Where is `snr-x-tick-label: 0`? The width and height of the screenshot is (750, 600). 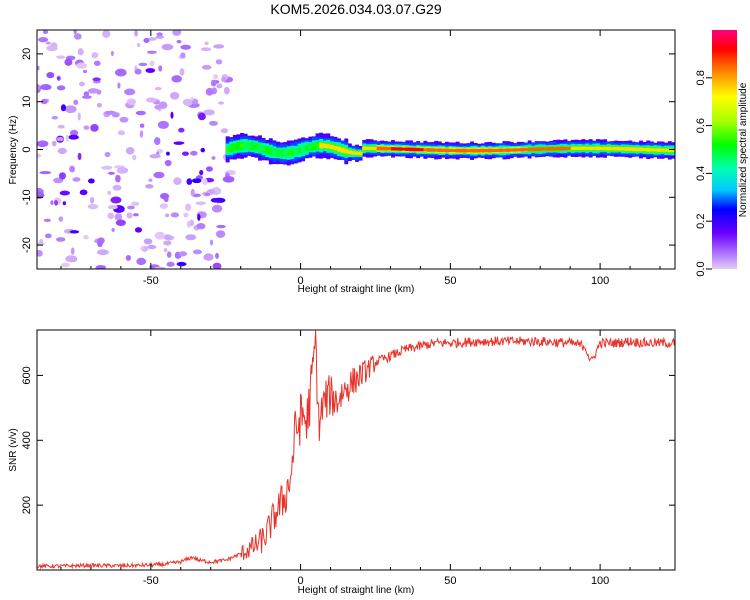
snr-x-tick-label: 0 is located at coordinates (301, 581).